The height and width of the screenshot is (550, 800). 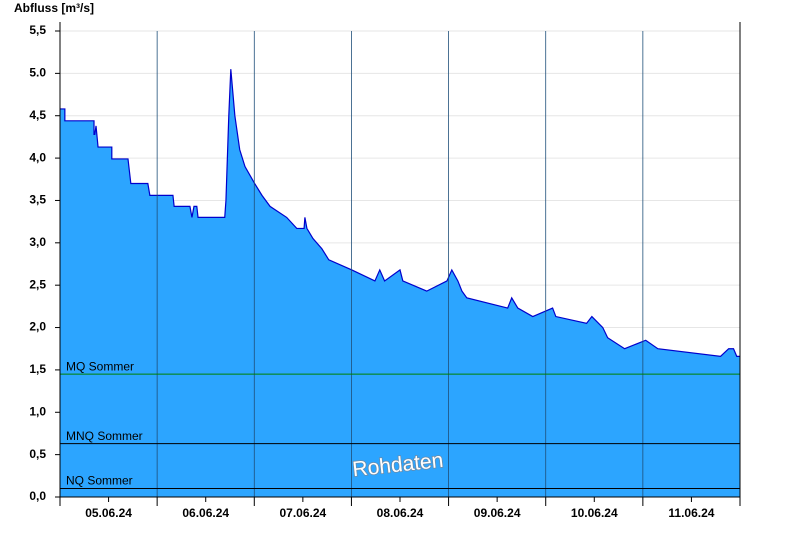 I want to click on y-tick-label: 5,5, so click(x=37, y=30).